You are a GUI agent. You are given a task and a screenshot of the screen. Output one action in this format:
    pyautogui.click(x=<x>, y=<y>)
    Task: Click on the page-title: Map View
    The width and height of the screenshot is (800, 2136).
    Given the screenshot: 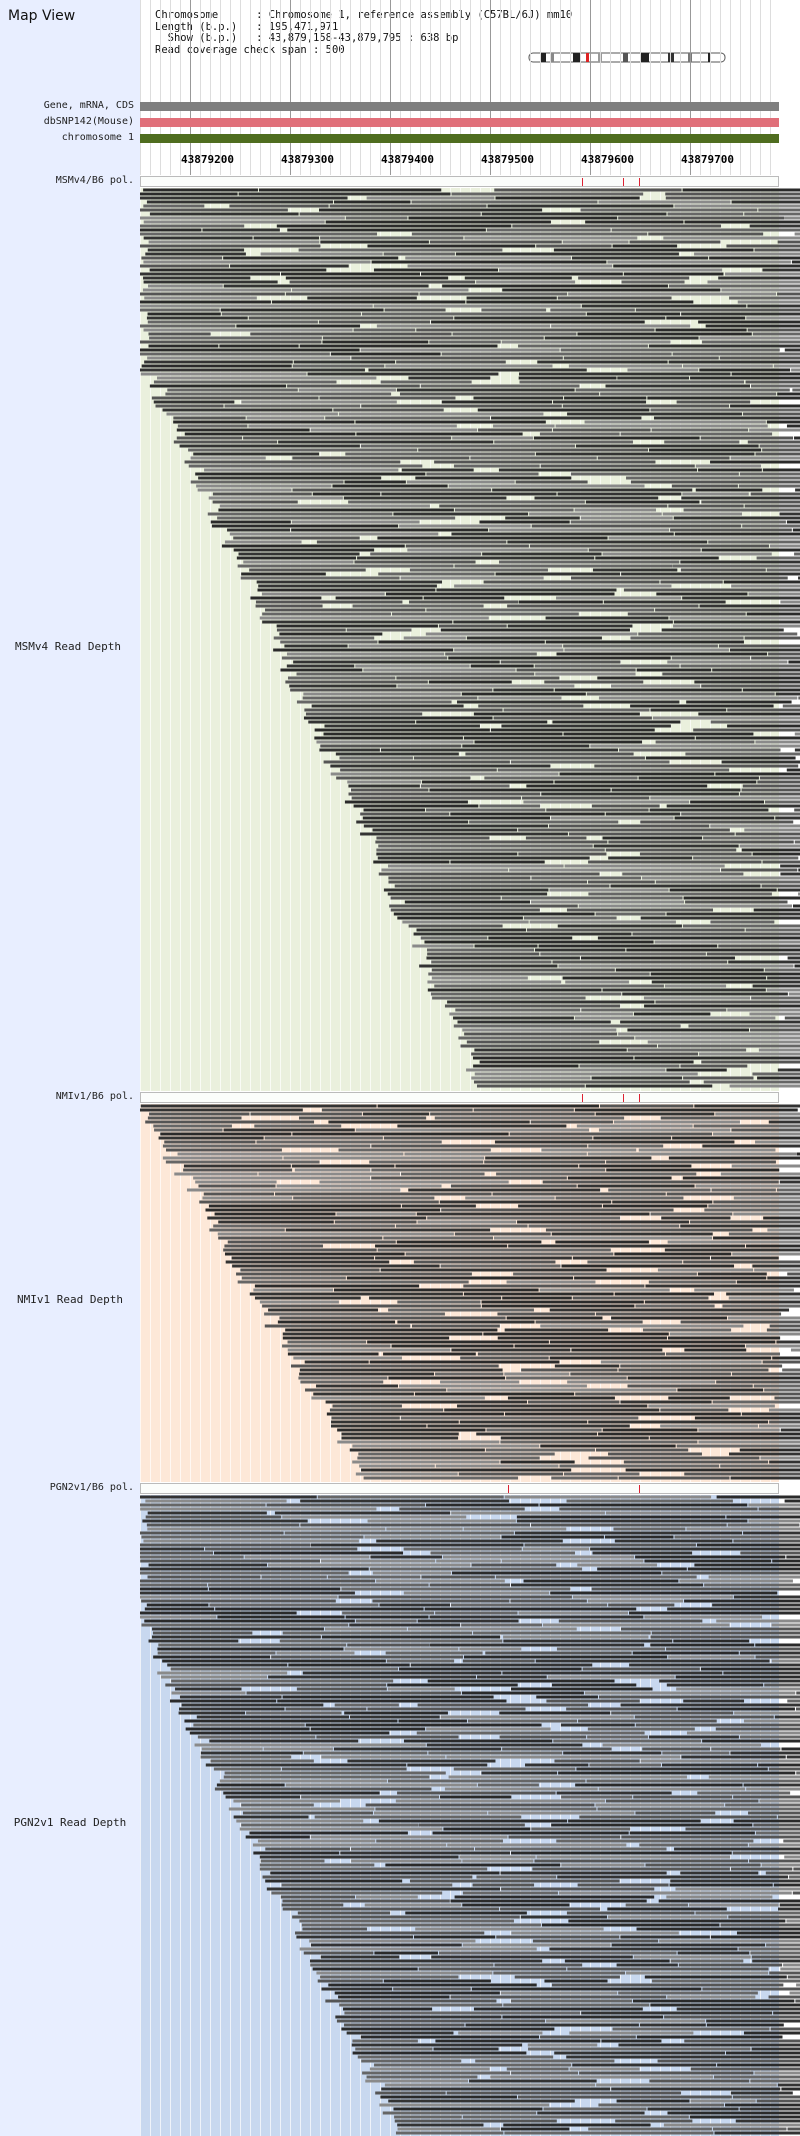 What is the action you would take?
    pyautogui.click(x=42, y=16)
    